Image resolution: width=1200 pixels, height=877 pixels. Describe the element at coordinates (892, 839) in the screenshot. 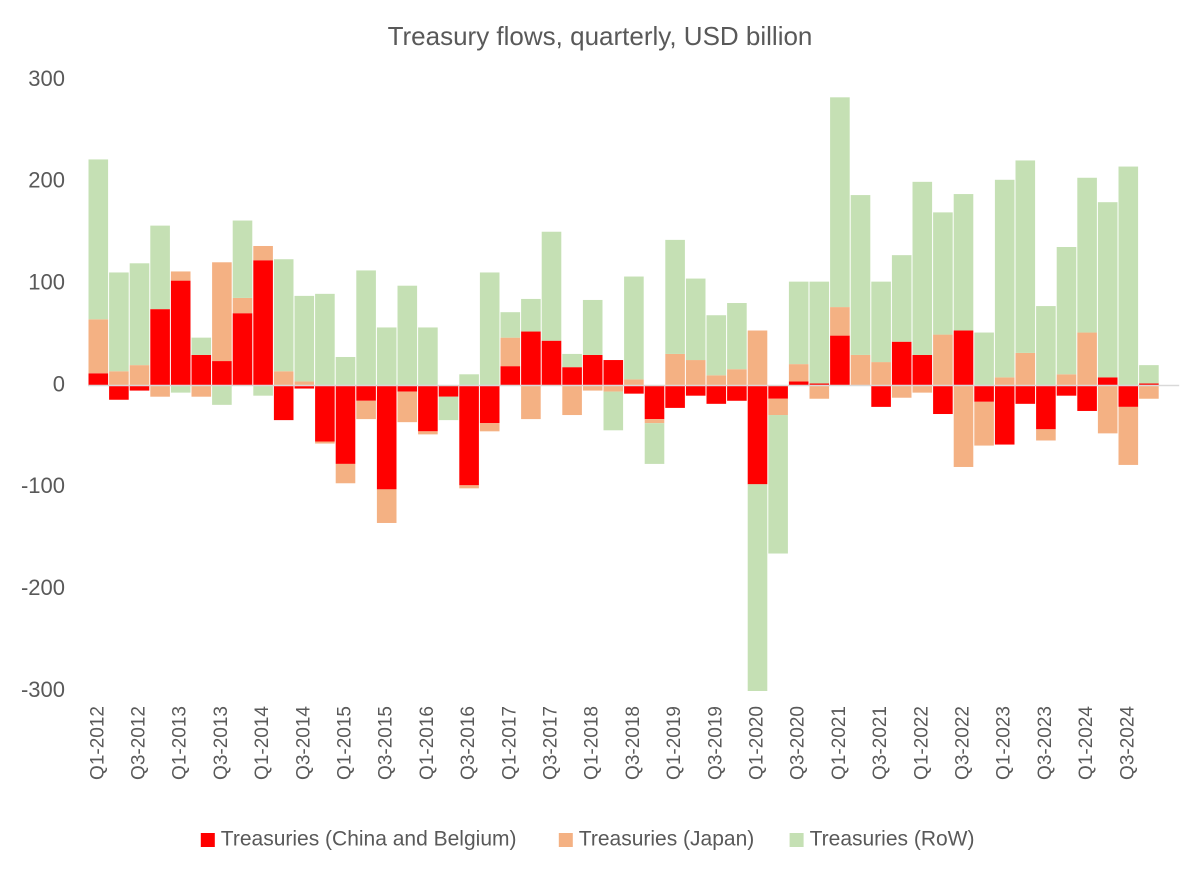

I see `legend-label: Treasuries (RoW)` at that location.